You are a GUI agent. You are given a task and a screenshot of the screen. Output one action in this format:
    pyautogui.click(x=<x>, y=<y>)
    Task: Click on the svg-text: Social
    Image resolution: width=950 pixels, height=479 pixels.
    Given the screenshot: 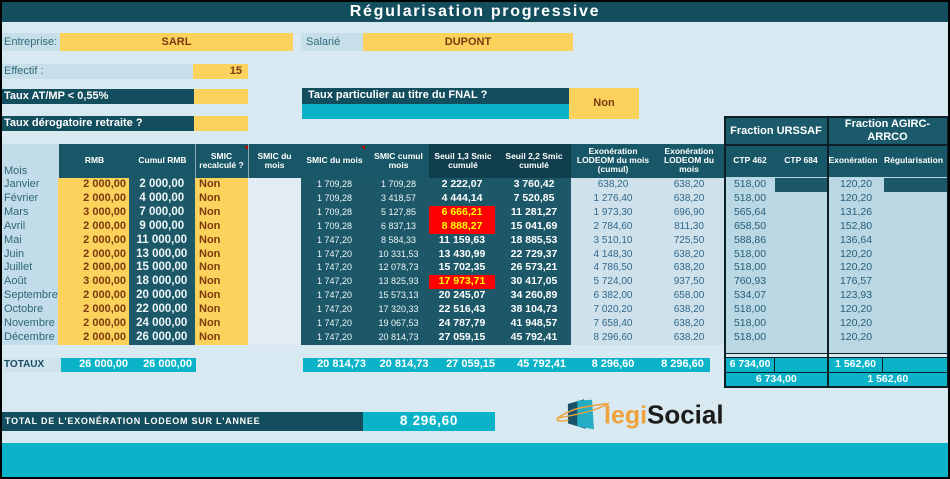 What is the action you would take?
    pyautogui.click(x=685, y=415)
    